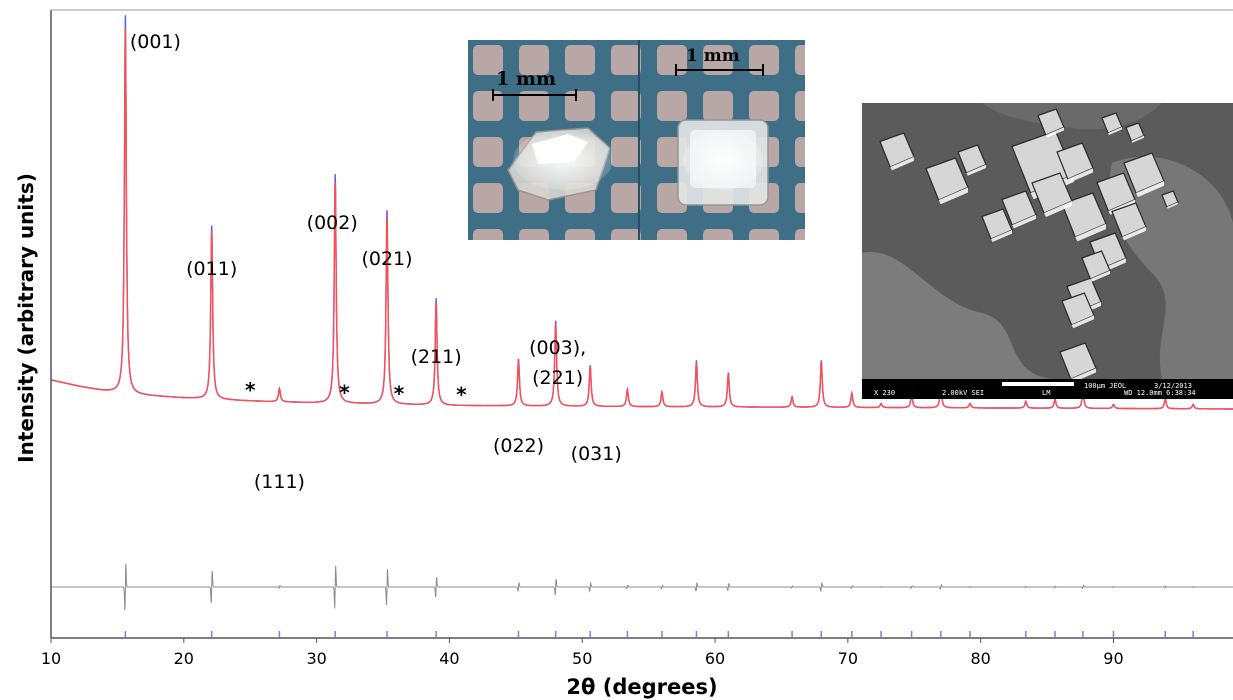 The image size is (1233, 700). Describe the element at coordinates (51, 658) in the screenshot. I see `x-tick-label: 10` at that location.